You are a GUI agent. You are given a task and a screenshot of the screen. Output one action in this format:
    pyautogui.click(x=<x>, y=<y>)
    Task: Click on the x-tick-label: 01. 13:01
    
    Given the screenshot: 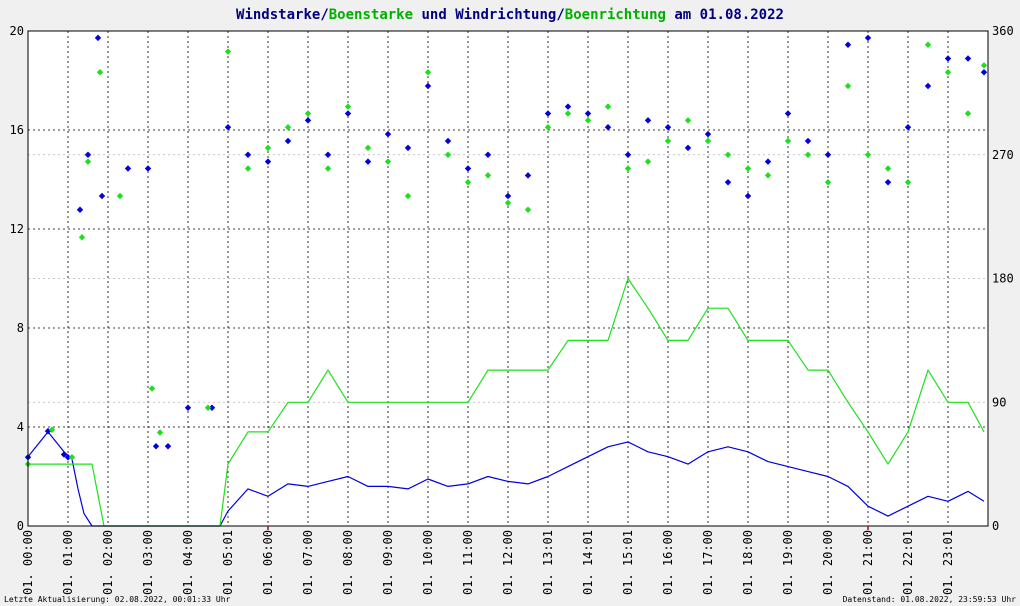 What is the action you would take?
    pyautogui.click(x=548, y=562)
    